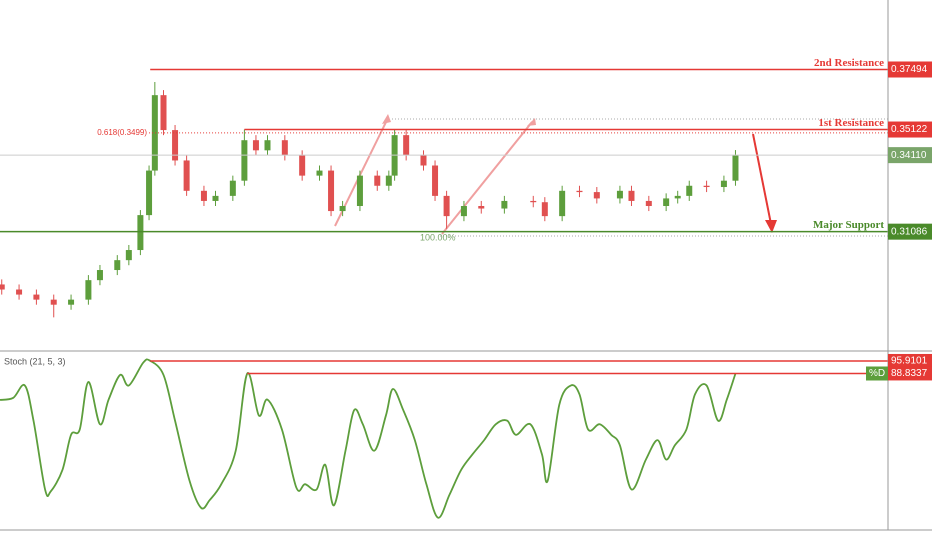 Image resolution: width=932 pixels, height=550 pixels. I want to click on price-tag-label: 0.34110, so click(909, 155).